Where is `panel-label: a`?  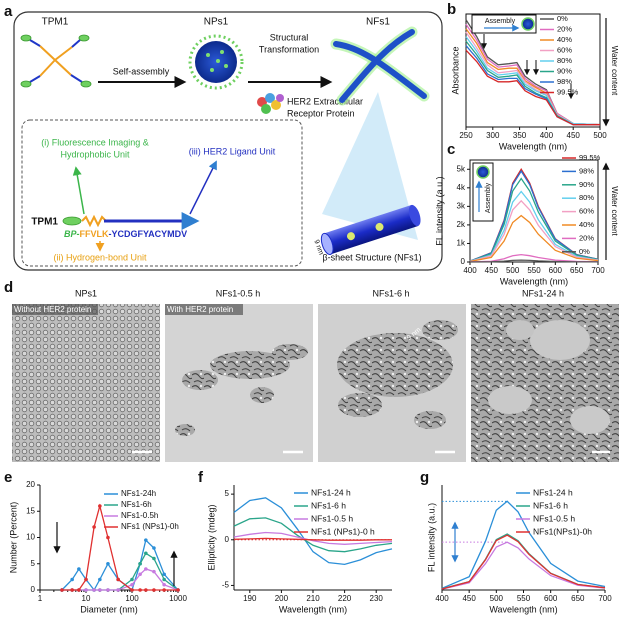
panel-label: a is located at coordinates (8, 11).